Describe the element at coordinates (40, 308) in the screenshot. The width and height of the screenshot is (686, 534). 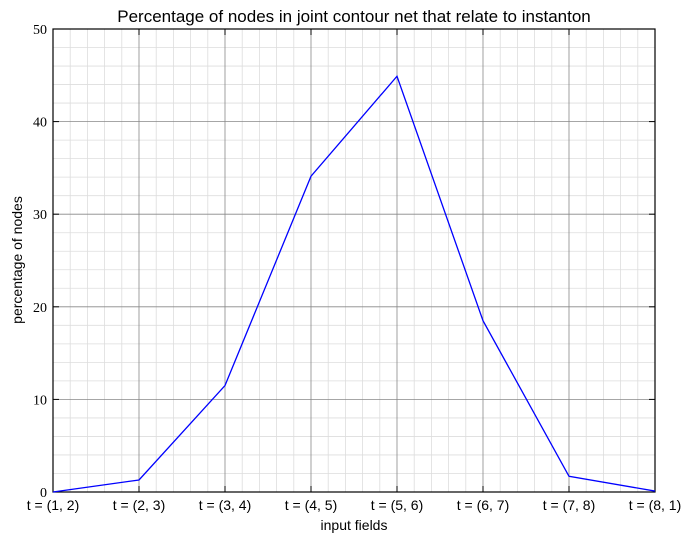
I see `y-tick-label: 20` at that location.